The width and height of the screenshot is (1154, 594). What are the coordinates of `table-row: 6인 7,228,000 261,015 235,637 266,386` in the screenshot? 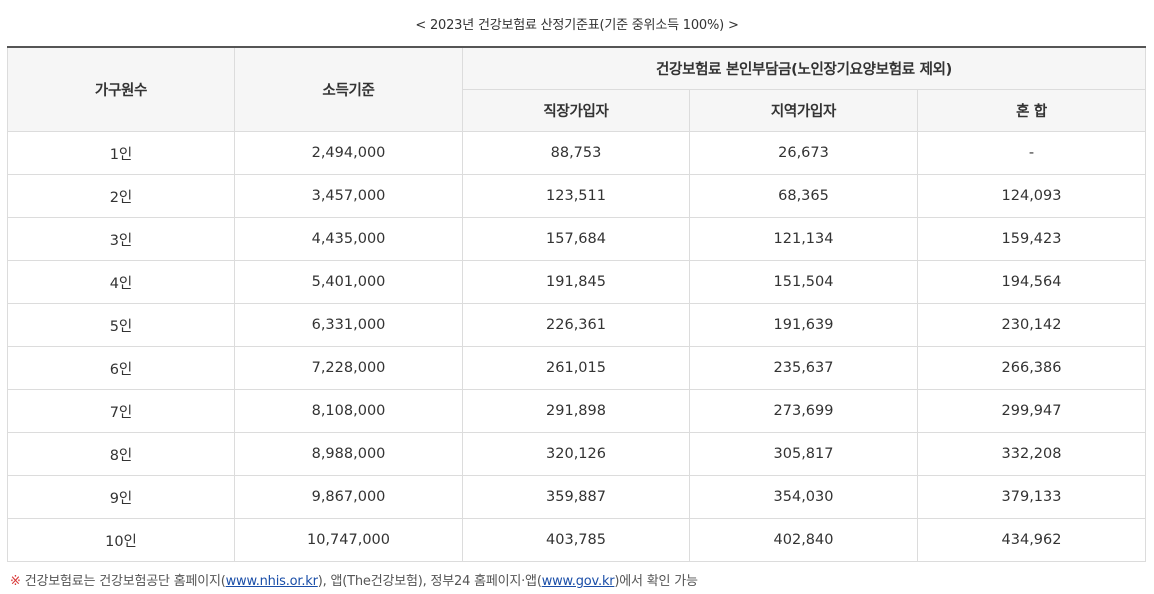 It's located at (576, 368).